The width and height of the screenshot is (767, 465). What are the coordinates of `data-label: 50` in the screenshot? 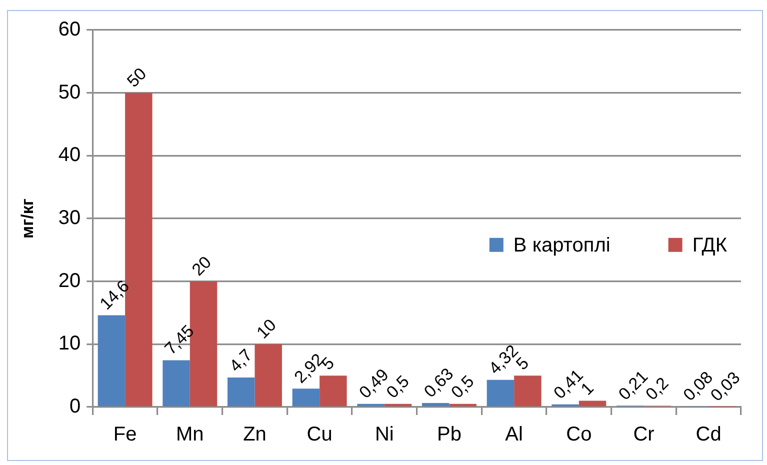 It's located at (136, 77).